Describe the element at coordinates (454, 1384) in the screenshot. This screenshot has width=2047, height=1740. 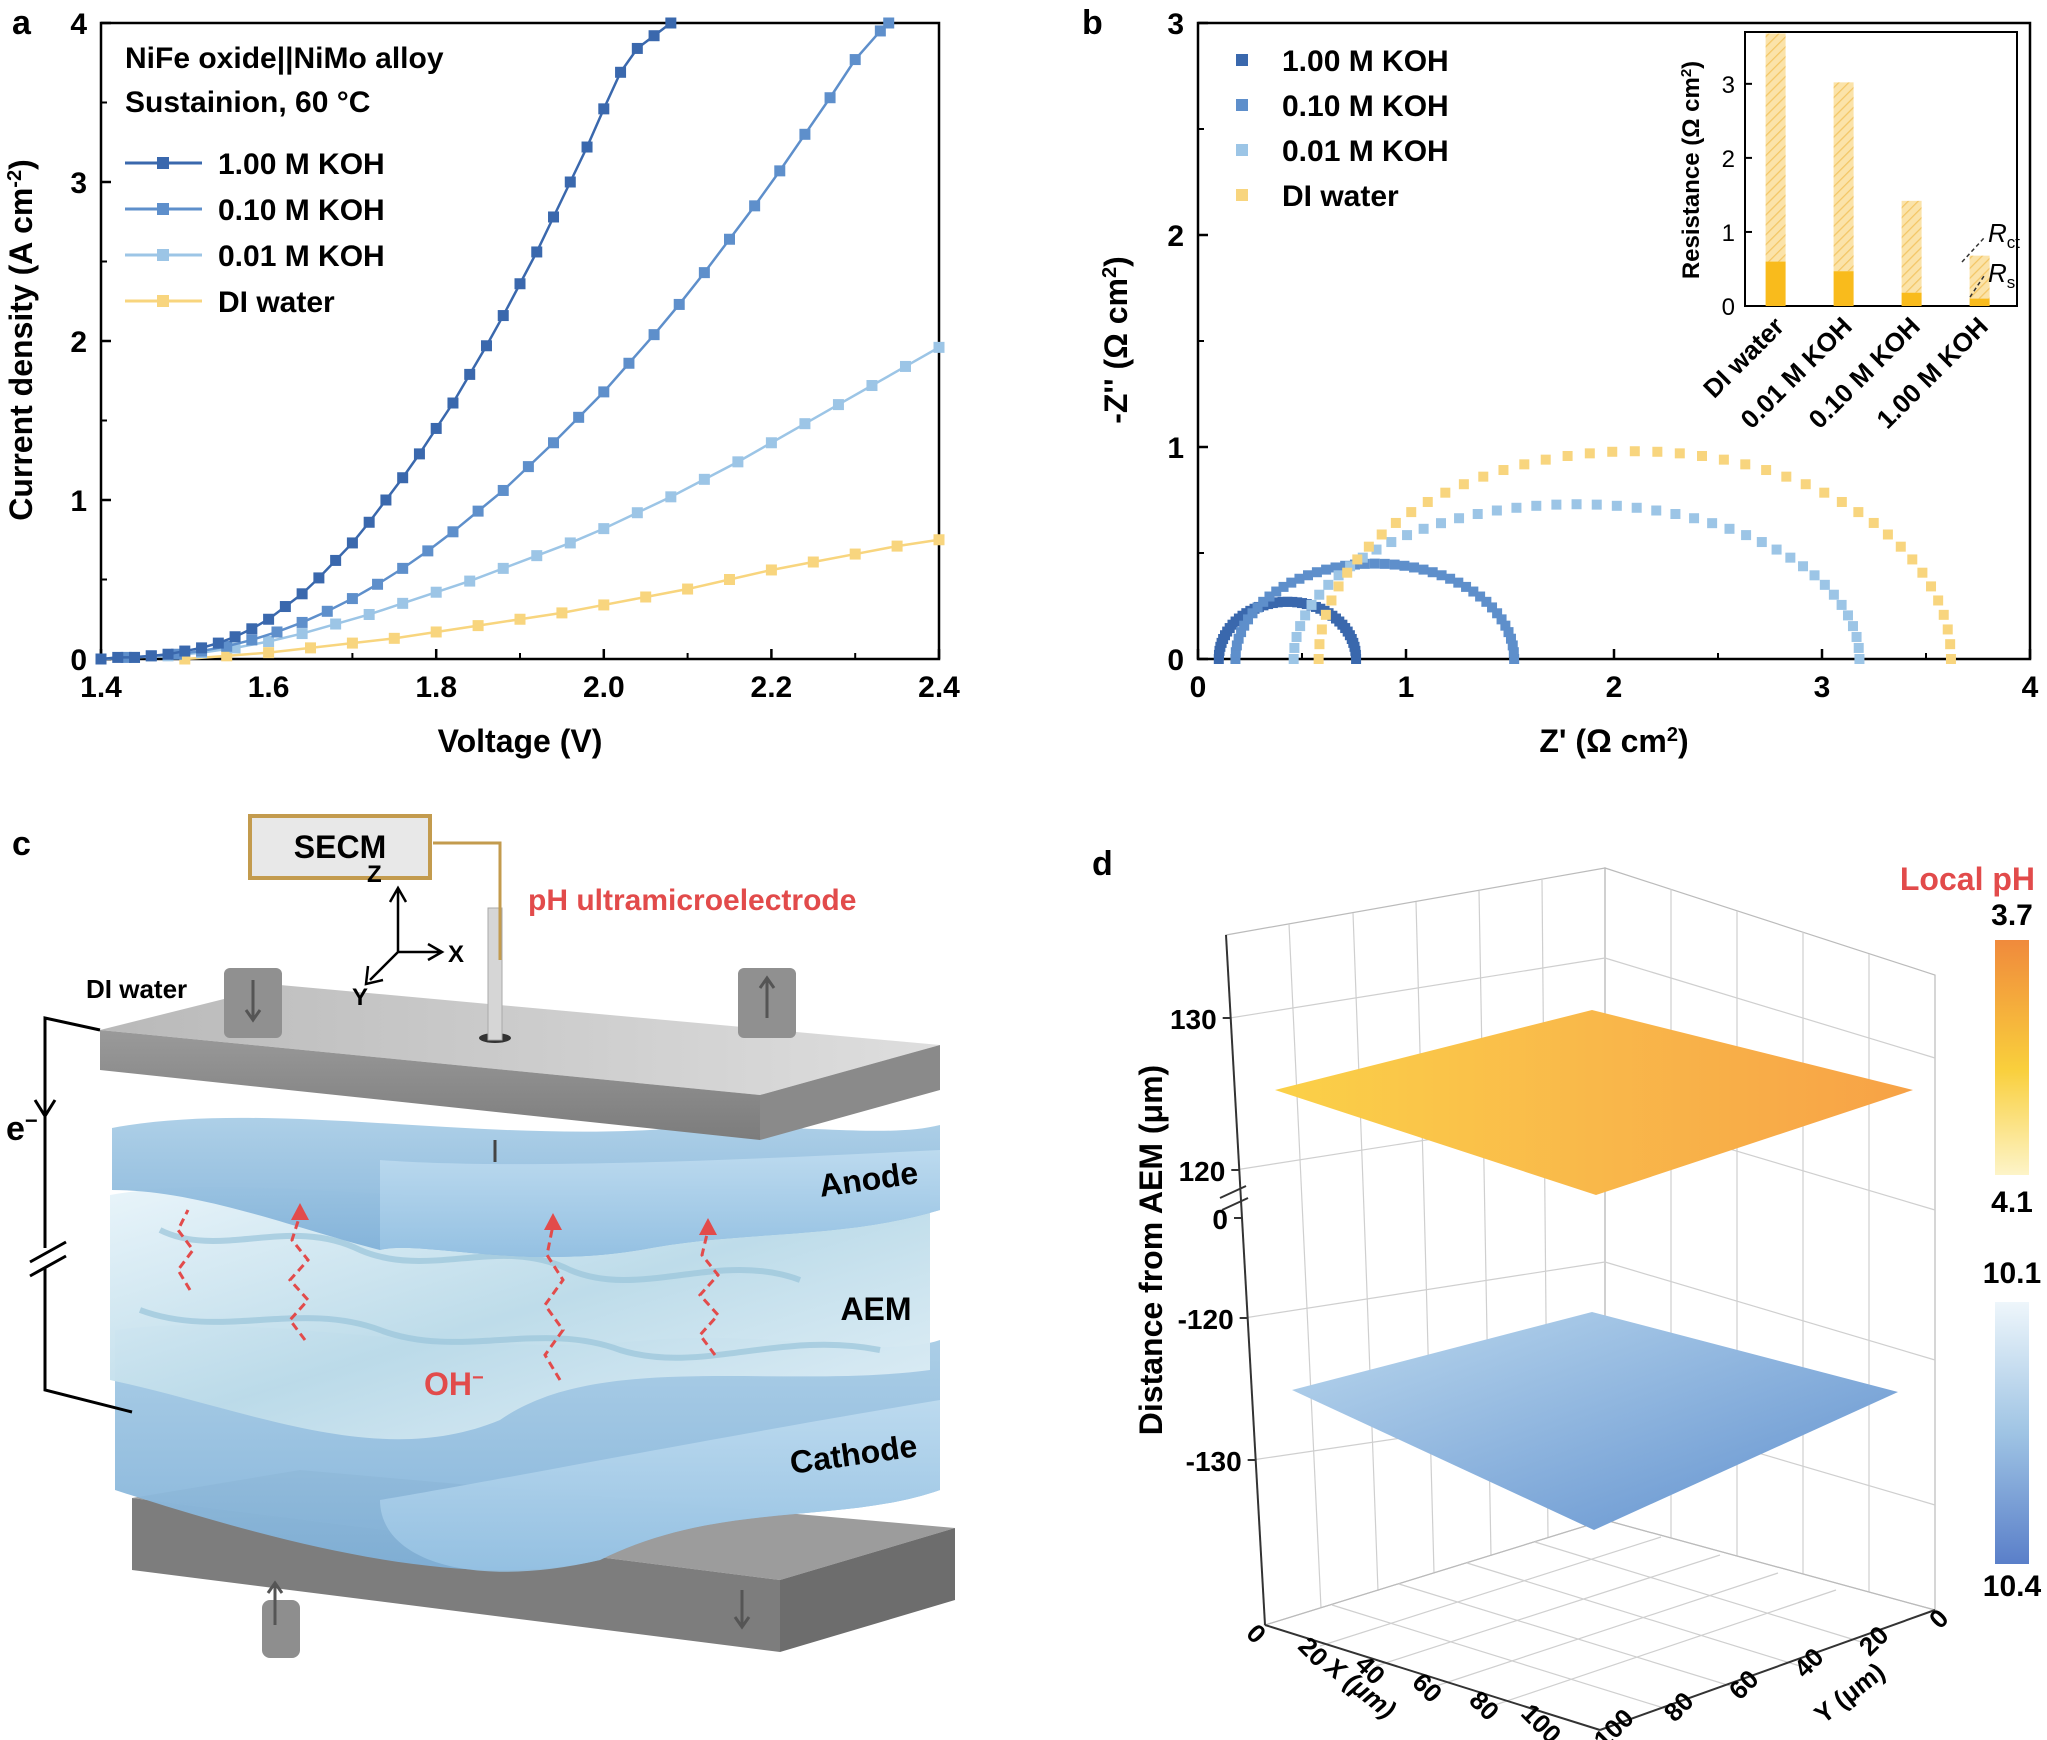
I see `hydroxide-label: OH−` at that location.